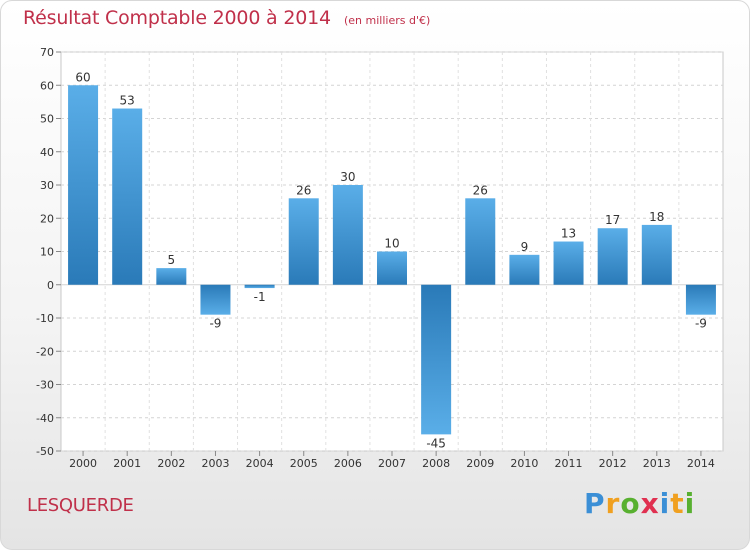 Image resolution: width=750 pixels, height=550 pixels. I want to click on x-tick-label: 2000, so click(83, 463).